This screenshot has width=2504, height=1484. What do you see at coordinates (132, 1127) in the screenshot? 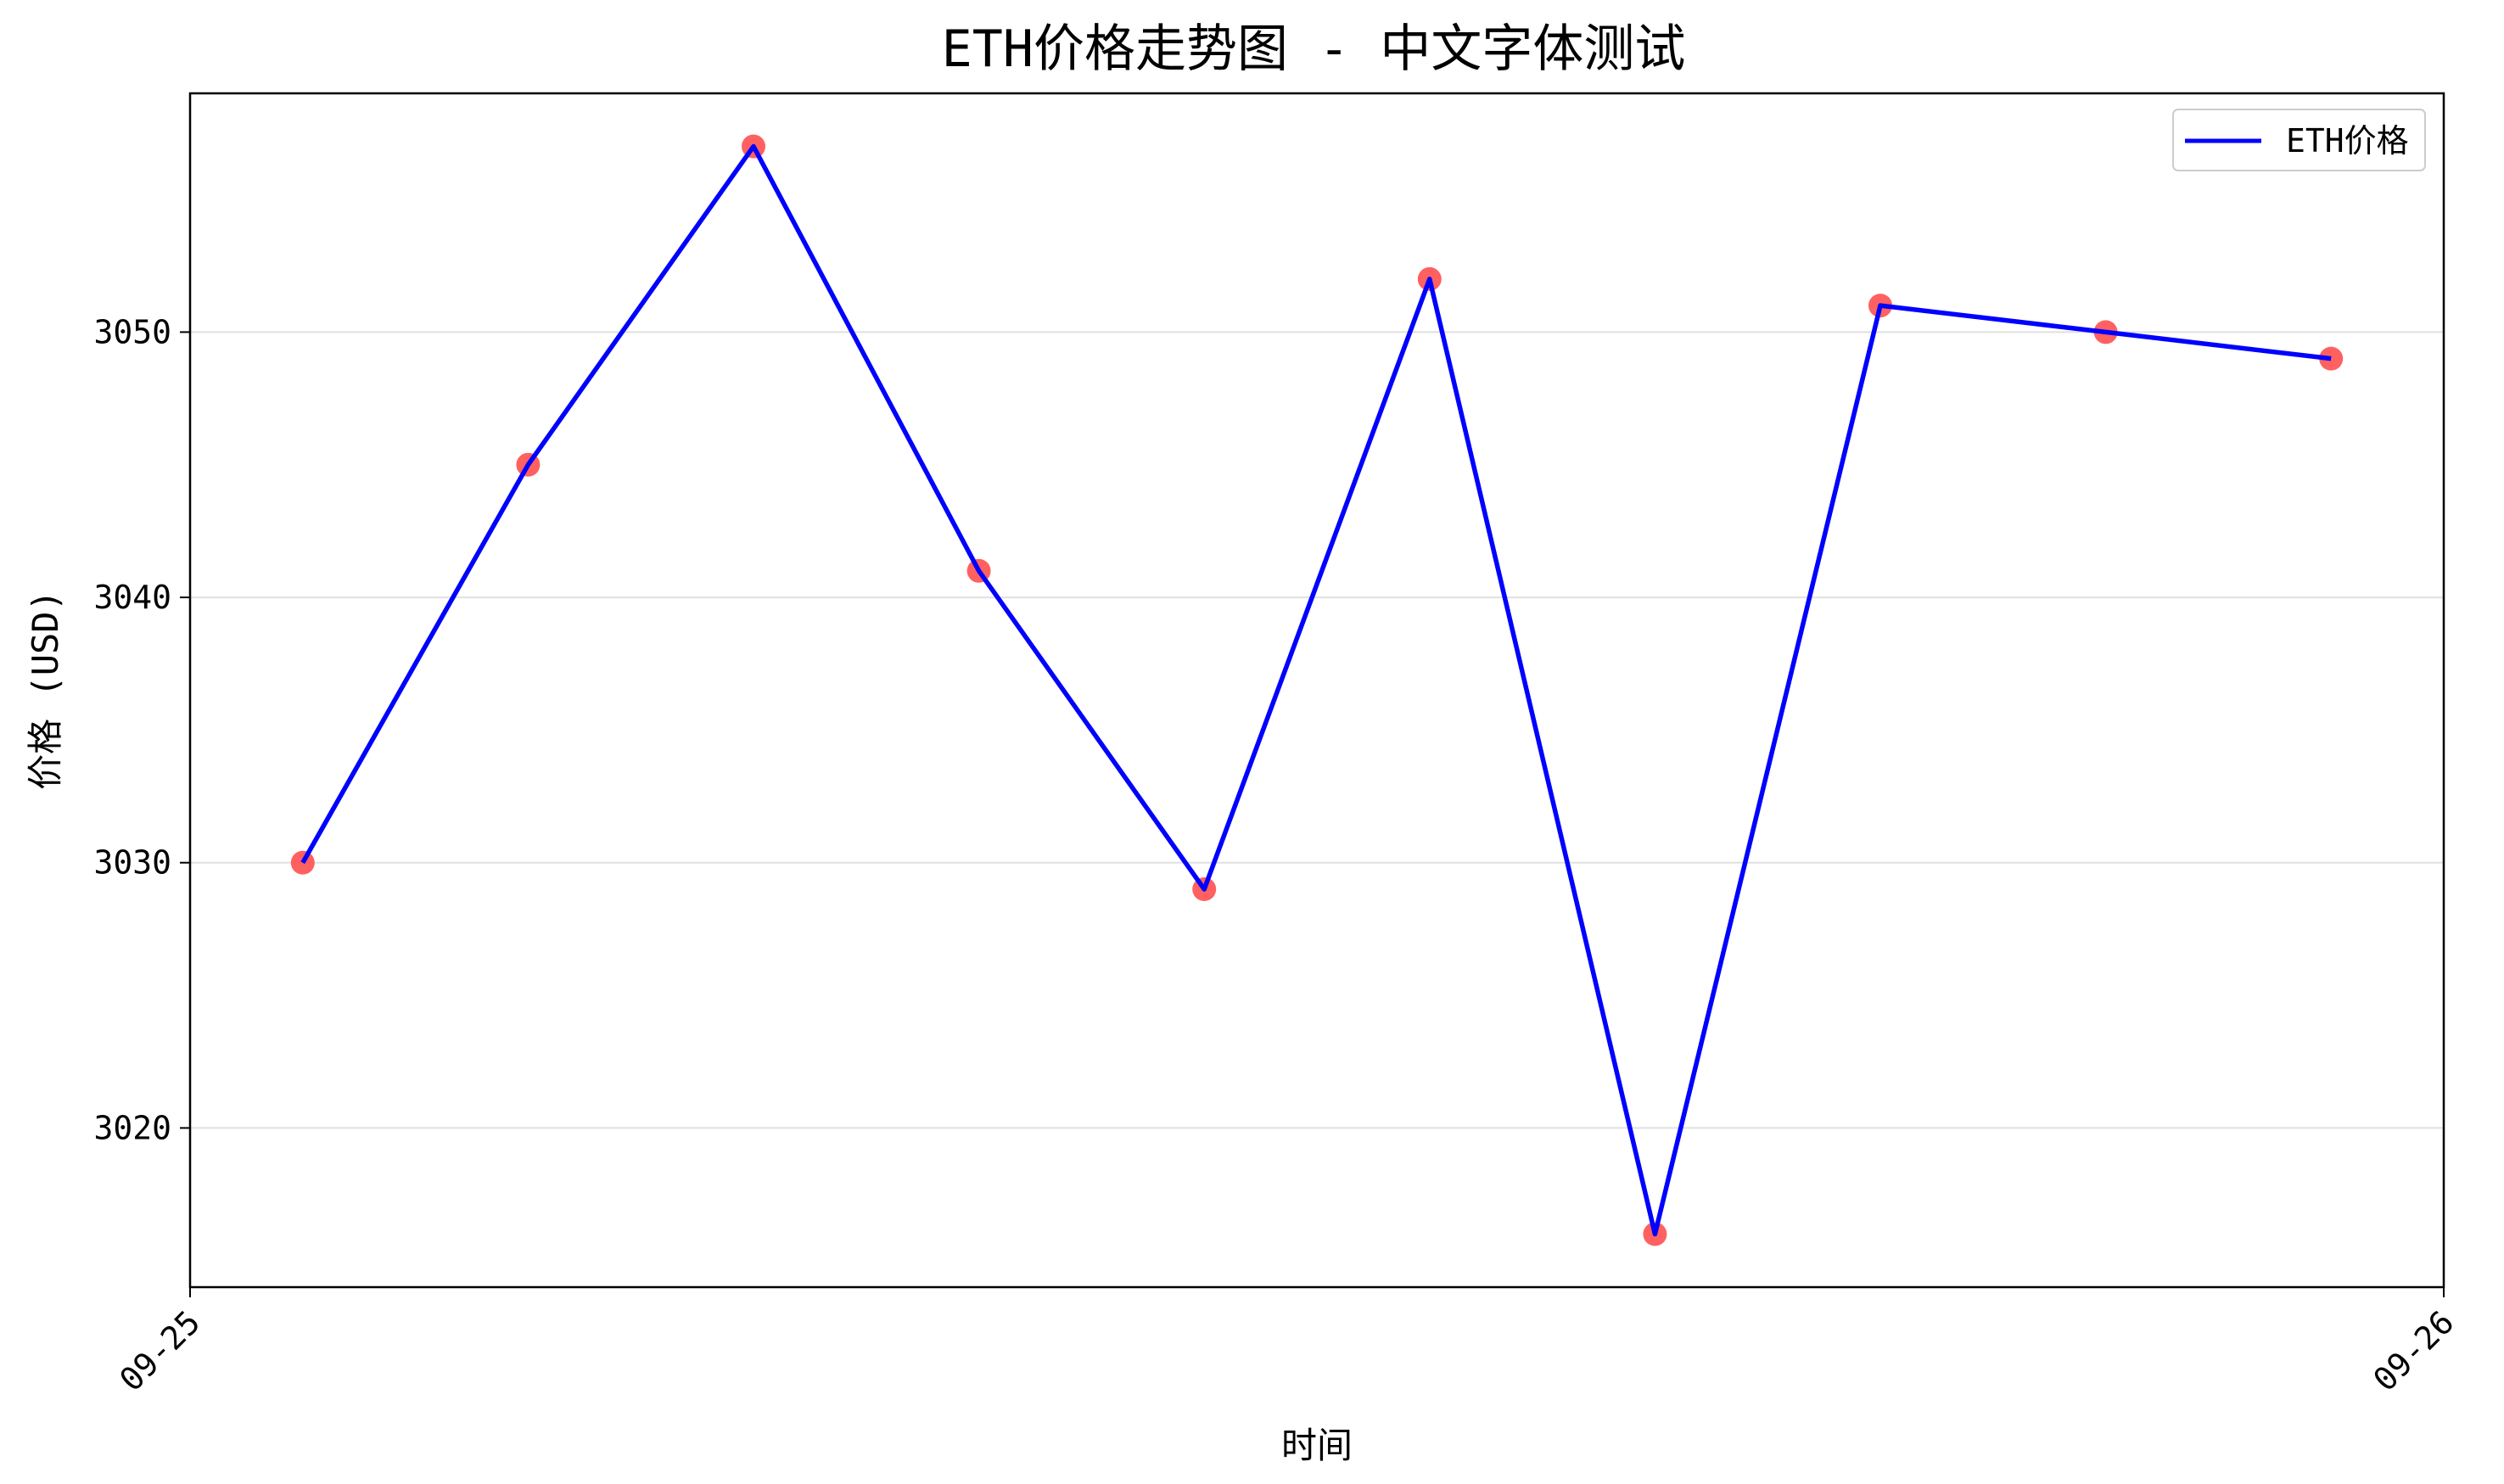
I see `y-tick-label: 3020` at bounding box center [132, 1127].